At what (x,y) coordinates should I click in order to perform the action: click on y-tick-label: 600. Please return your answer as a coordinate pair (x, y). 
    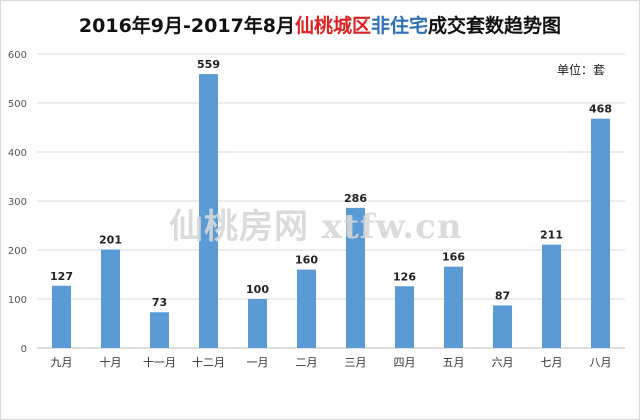
    Looking at the image, I should click on (17, 55).